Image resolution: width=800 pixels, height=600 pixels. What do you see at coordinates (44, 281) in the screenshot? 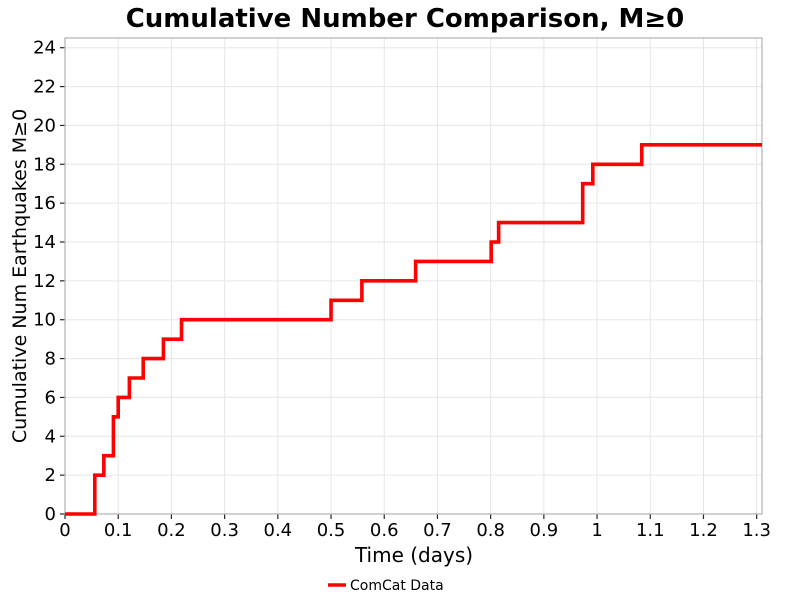
I see `y-tick-label: 12` at bounding box center [44, 281].